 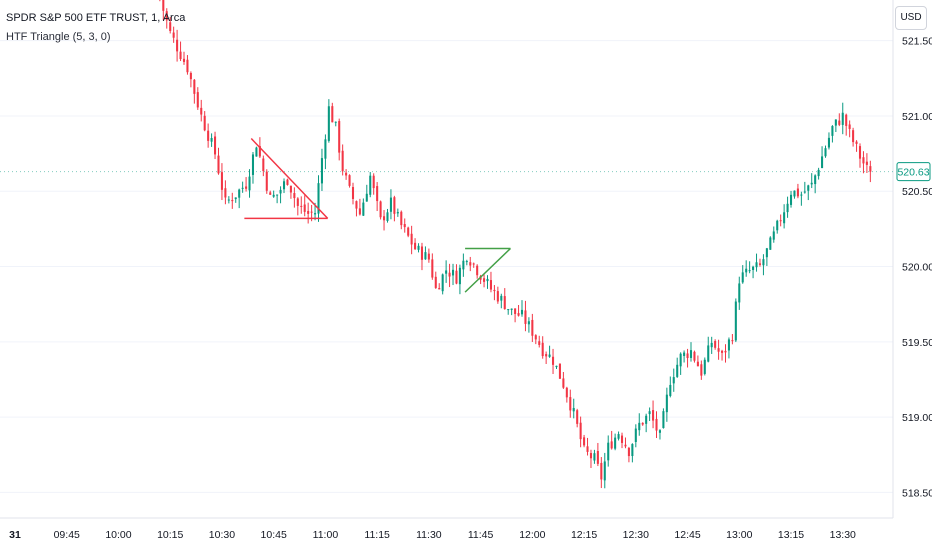 I want to click on y-tick-label: 520.50, so click(x=917, y=192).